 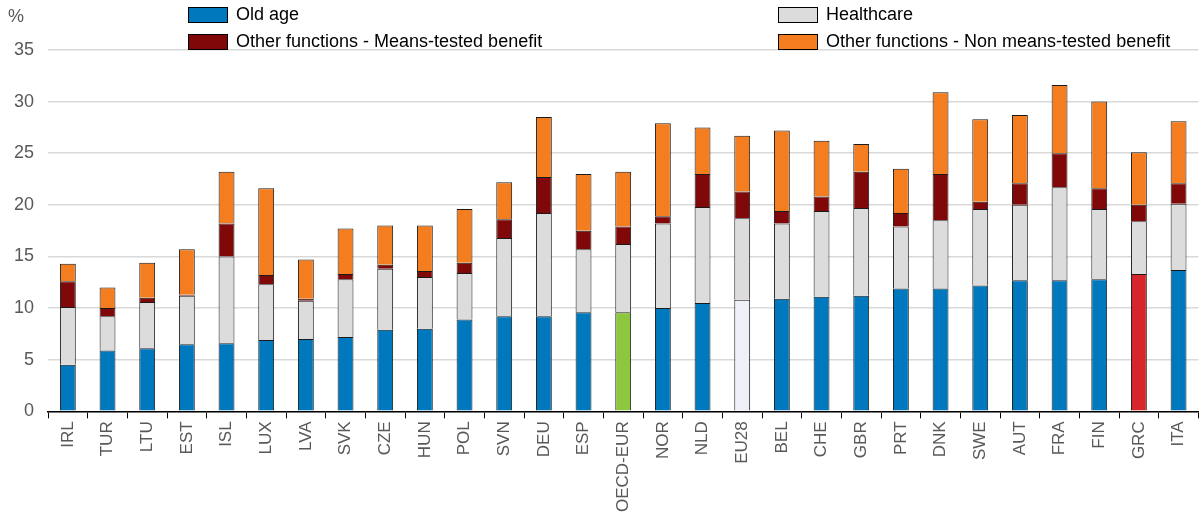 What do you see at coordinates (1019, 438) in the screenshot?
I see `x-tick-label: AUT` at bounding box center [1019, 438].